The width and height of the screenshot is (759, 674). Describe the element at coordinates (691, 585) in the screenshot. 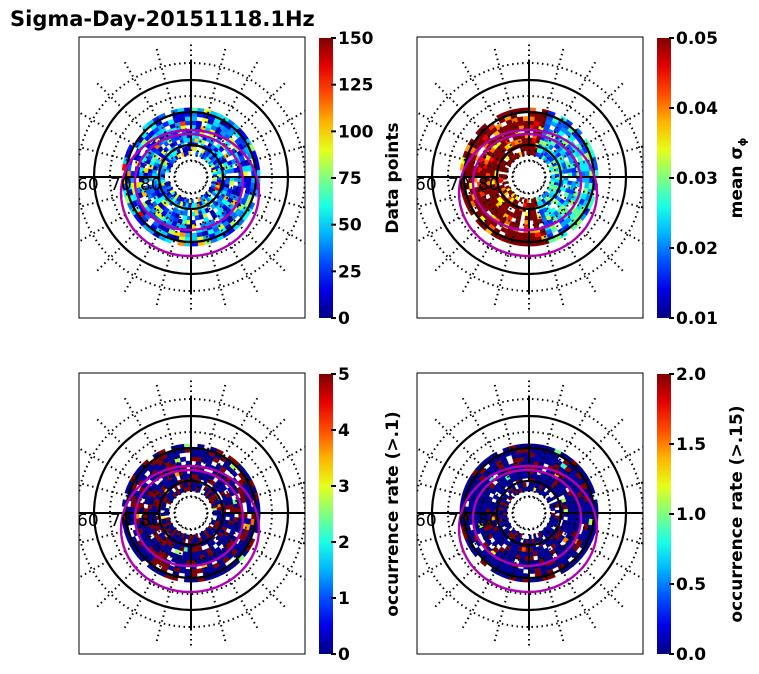

I see `colorbar-tick-label: 0.5` at that location.